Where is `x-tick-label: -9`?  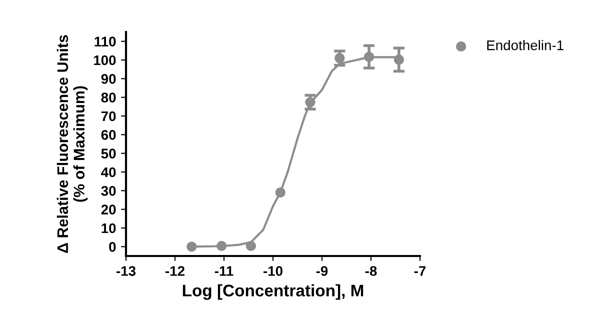 x-tick-label: -9 is located at coordinates (322, 271).